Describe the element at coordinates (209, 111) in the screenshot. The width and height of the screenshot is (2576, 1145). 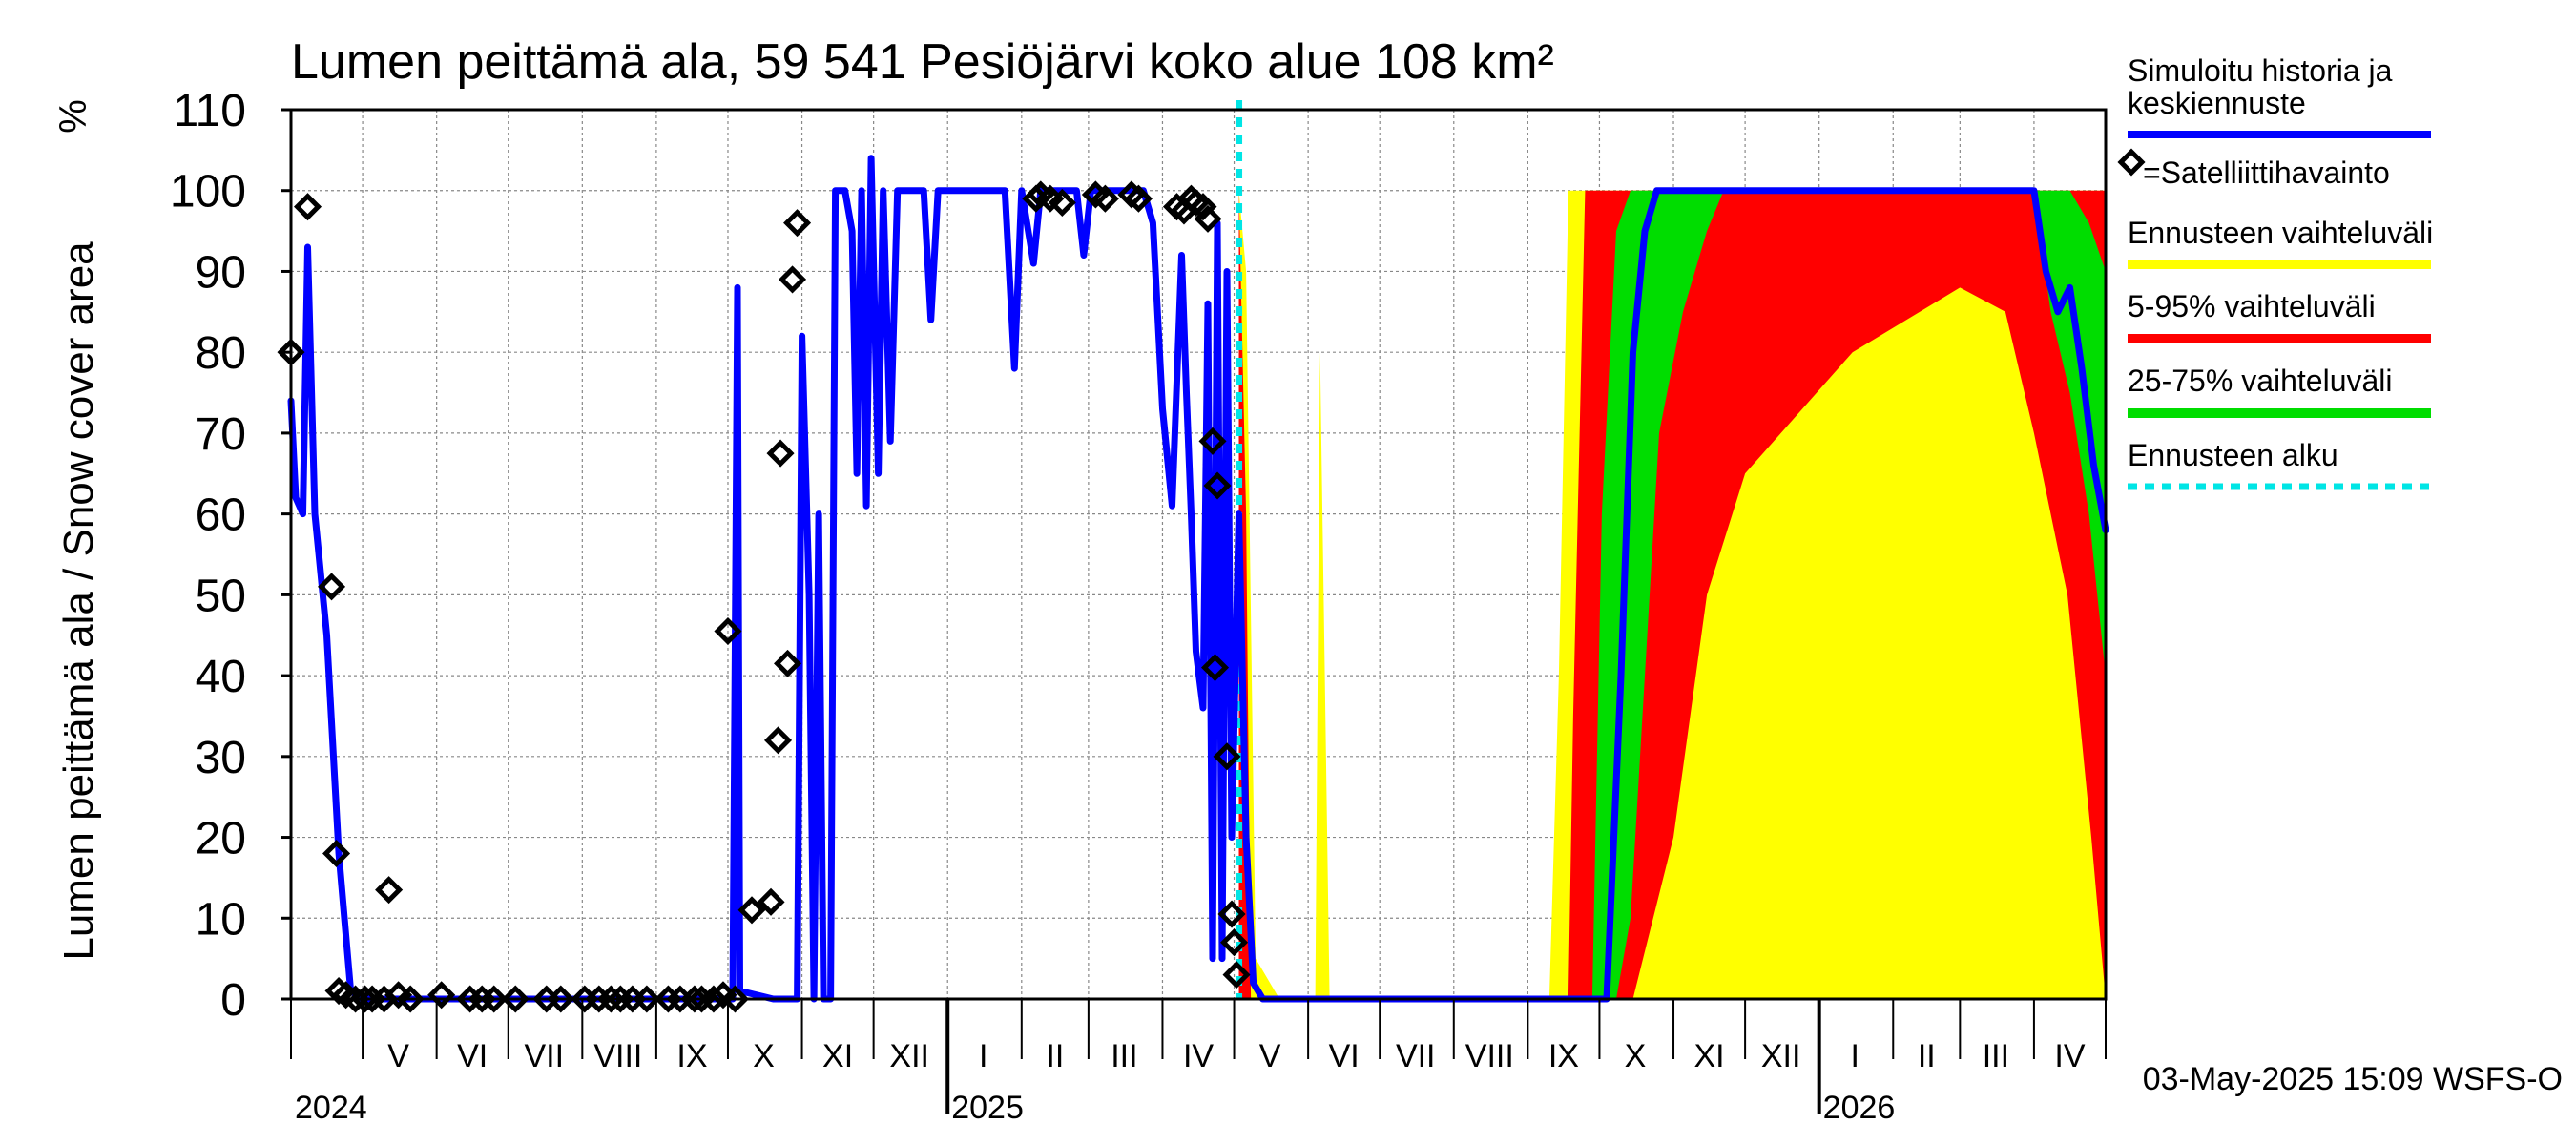
I see `y-tick-label: 110` at that location.